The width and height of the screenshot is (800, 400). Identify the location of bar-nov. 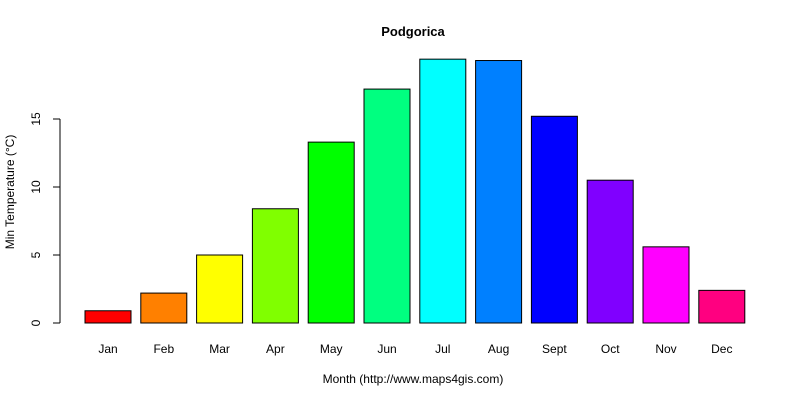
(666, 285).